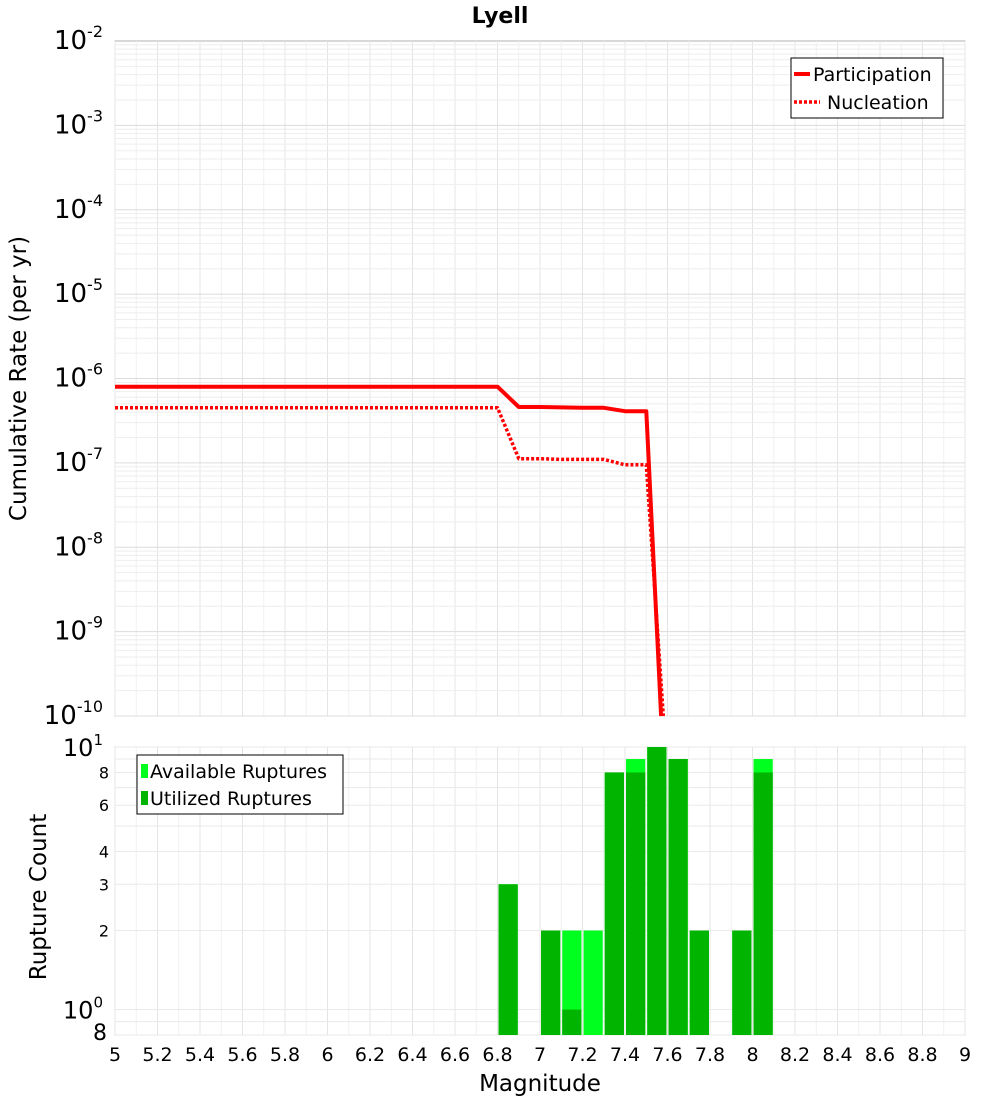 Image resolution: width=1000 pixels, height=1100 pixels. What do you see at coordinates (157, 1055) in the screenshot?
I see `x-tick-label: 5.2` at bounding box center [157, 1055].